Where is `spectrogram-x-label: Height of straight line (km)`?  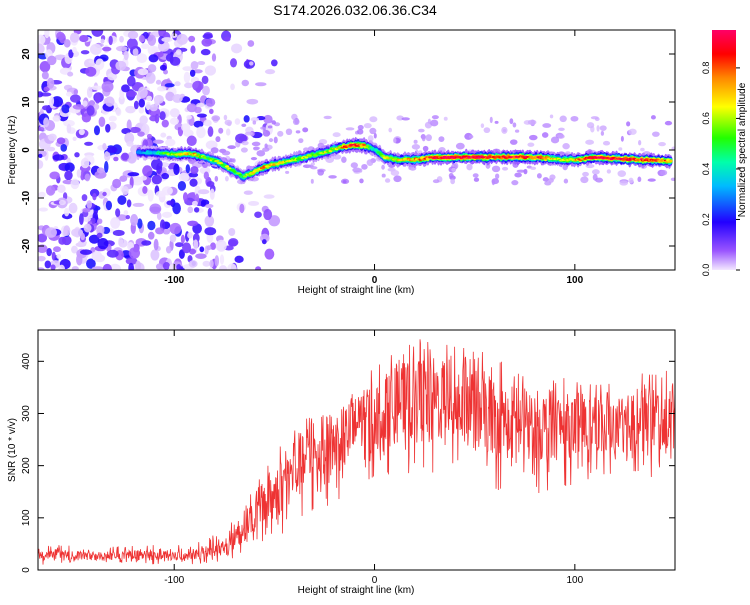
spectrogram-x-label: Height of straight line (km) is located at coordinates (356, 290).